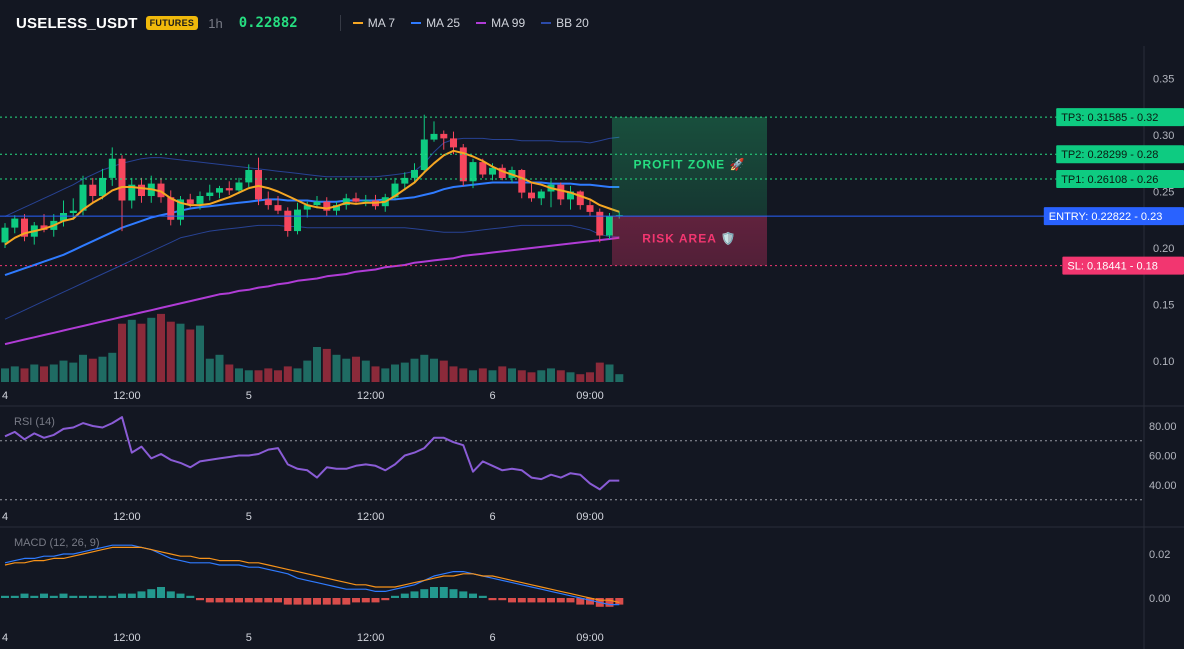 This screenshot has height=649, width=1184. What do you see at coordinates (546, 23) in the screenshot?
I see `legend-bb20-swatch` at bounding box center [546, 23].